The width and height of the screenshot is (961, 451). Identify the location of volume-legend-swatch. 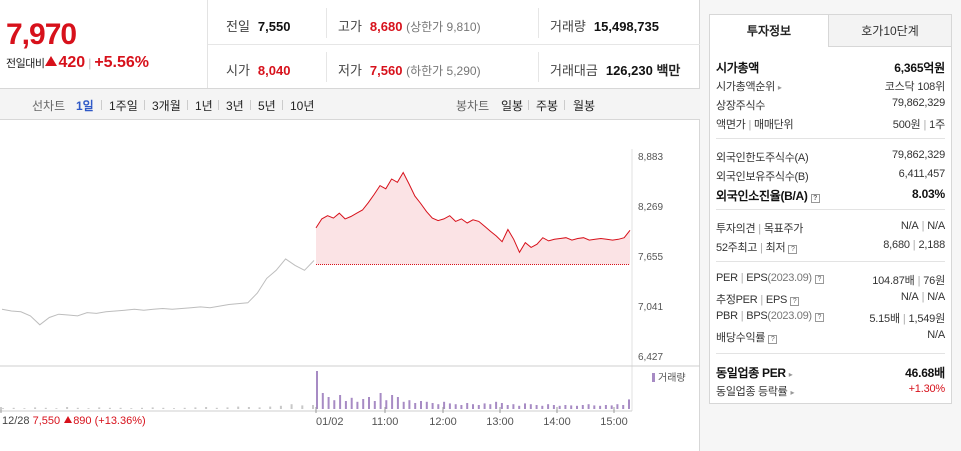
(653, 377).